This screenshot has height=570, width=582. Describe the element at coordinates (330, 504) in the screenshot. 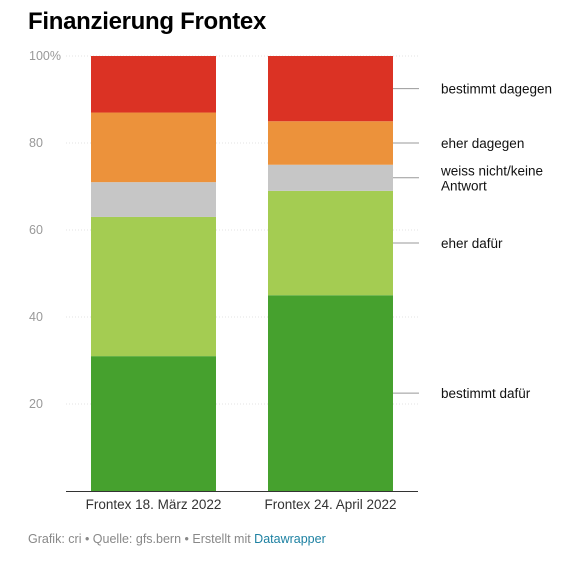

I see `x-category-label: Frontex 24. April 2022` at that location.